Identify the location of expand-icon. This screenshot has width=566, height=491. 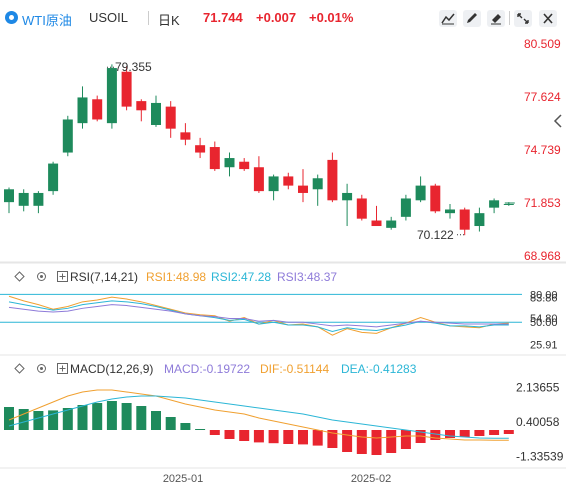
(523, 18).